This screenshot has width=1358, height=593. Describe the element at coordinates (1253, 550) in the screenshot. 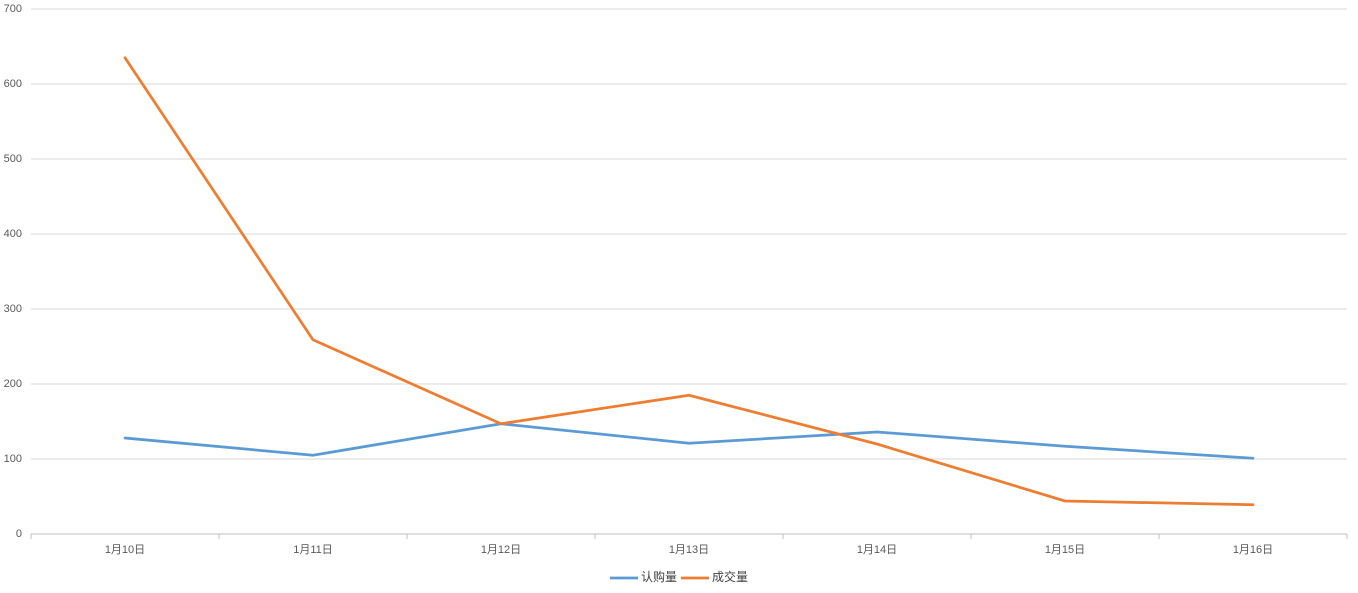

I see `x-tick-label: 1月16日` at that location.